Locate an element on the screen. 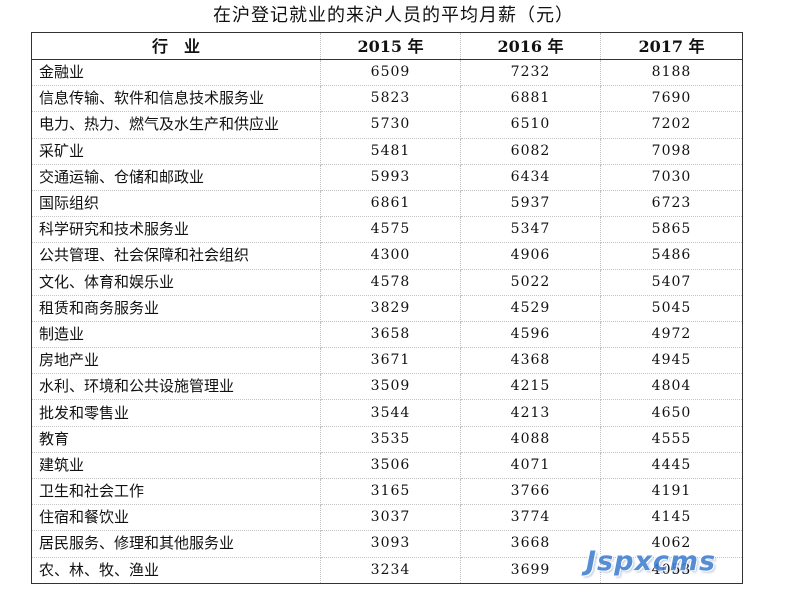  cell-2015: 5823 is located at coordinates (390, 99).